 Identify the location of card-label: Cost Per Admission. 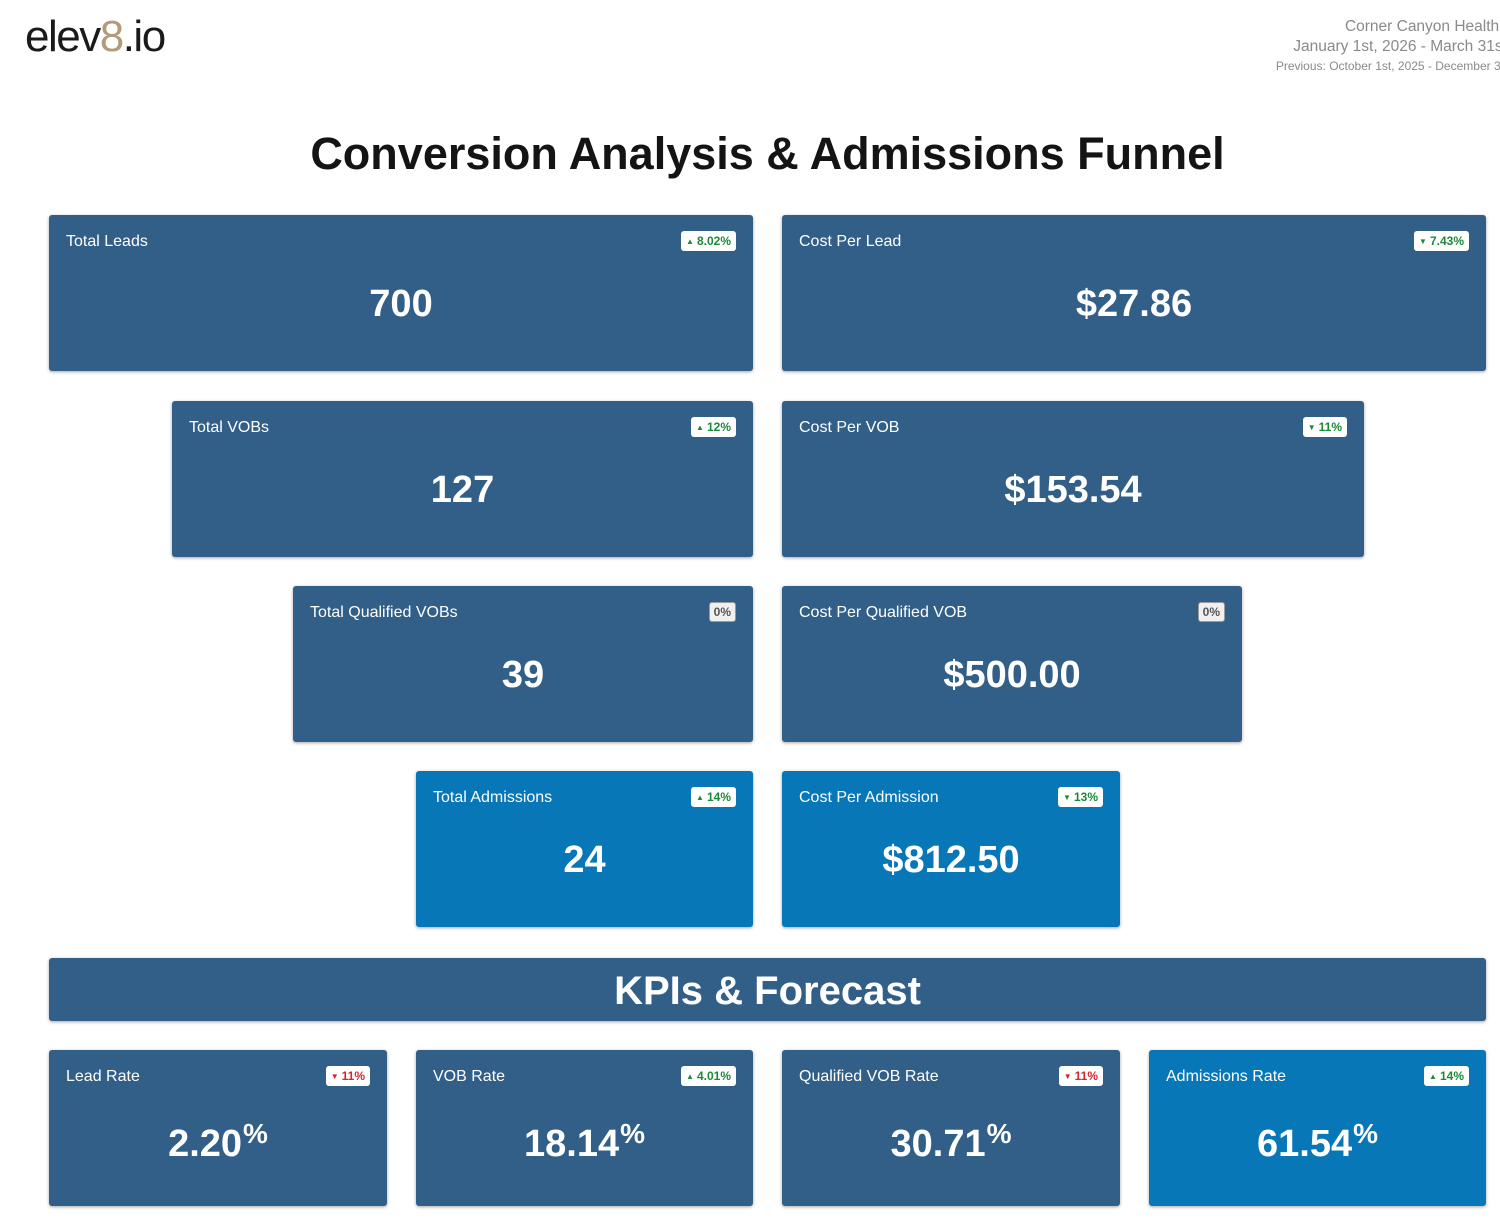
(869, 797).